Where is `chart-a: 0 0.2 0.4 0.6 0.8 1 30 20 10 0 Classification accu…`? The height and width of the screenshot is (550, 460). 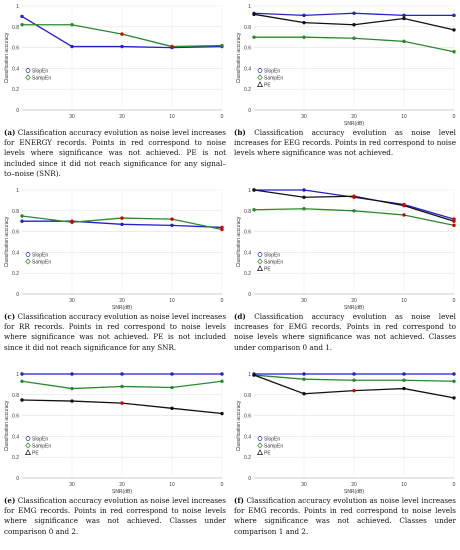 chart-a: 0 0.2 0.4 0.6 0.8 1 30 20 10 0 Classification accu… is located at coordinates (114, 62).